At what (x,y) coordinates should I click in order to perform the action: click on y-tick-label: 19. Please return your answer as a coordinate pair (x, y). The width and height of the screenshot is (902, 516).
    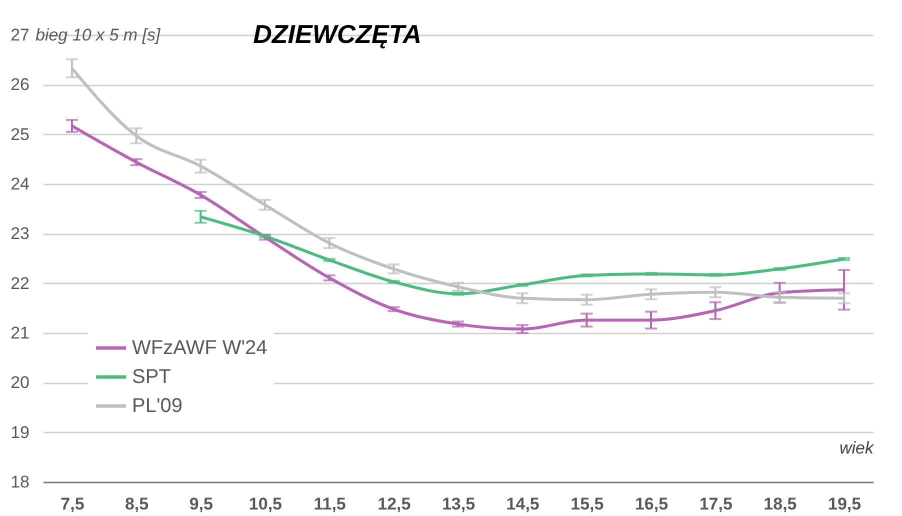
    Looking at the image, I should click on (20, 432).